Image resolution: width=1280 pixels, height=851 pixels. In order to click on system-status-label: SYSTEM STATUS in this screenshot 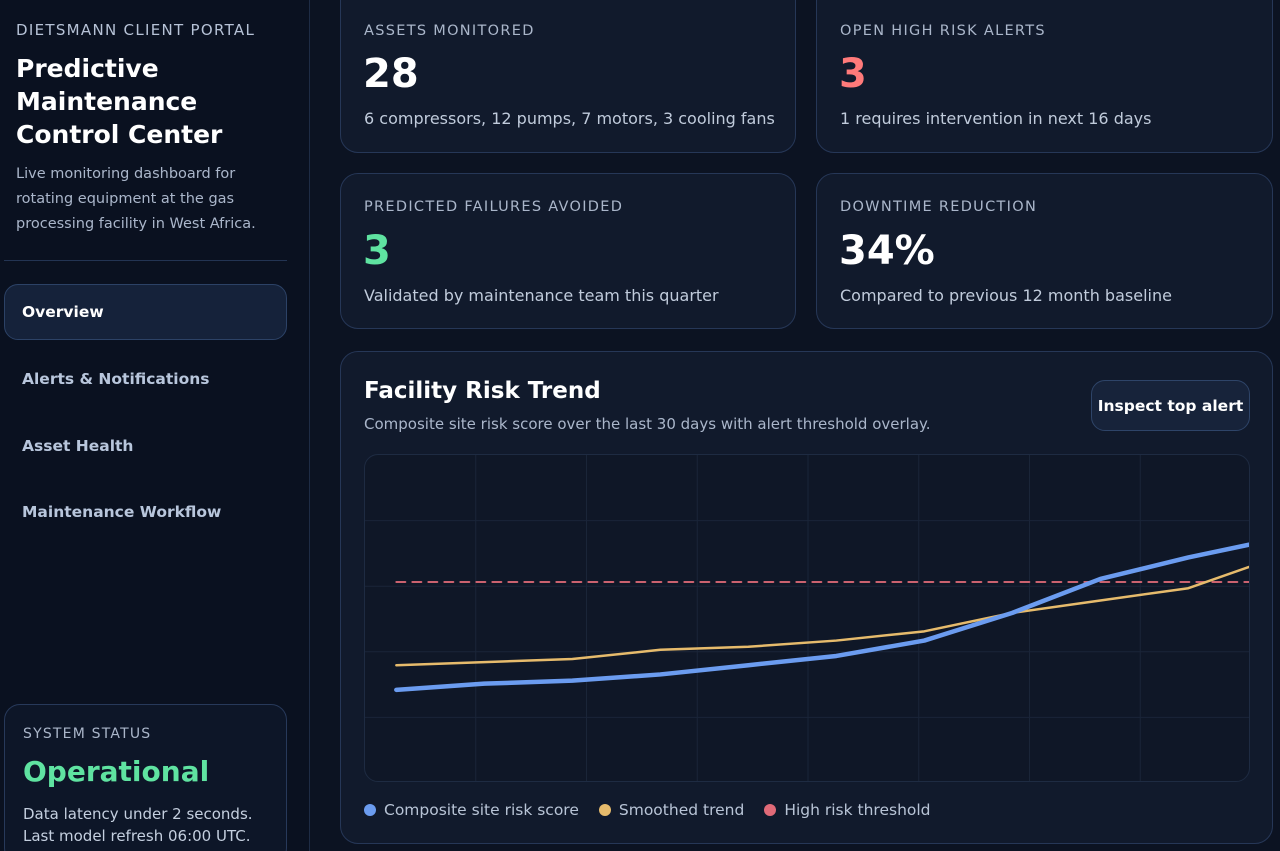, I will do `click(87, 734)`.